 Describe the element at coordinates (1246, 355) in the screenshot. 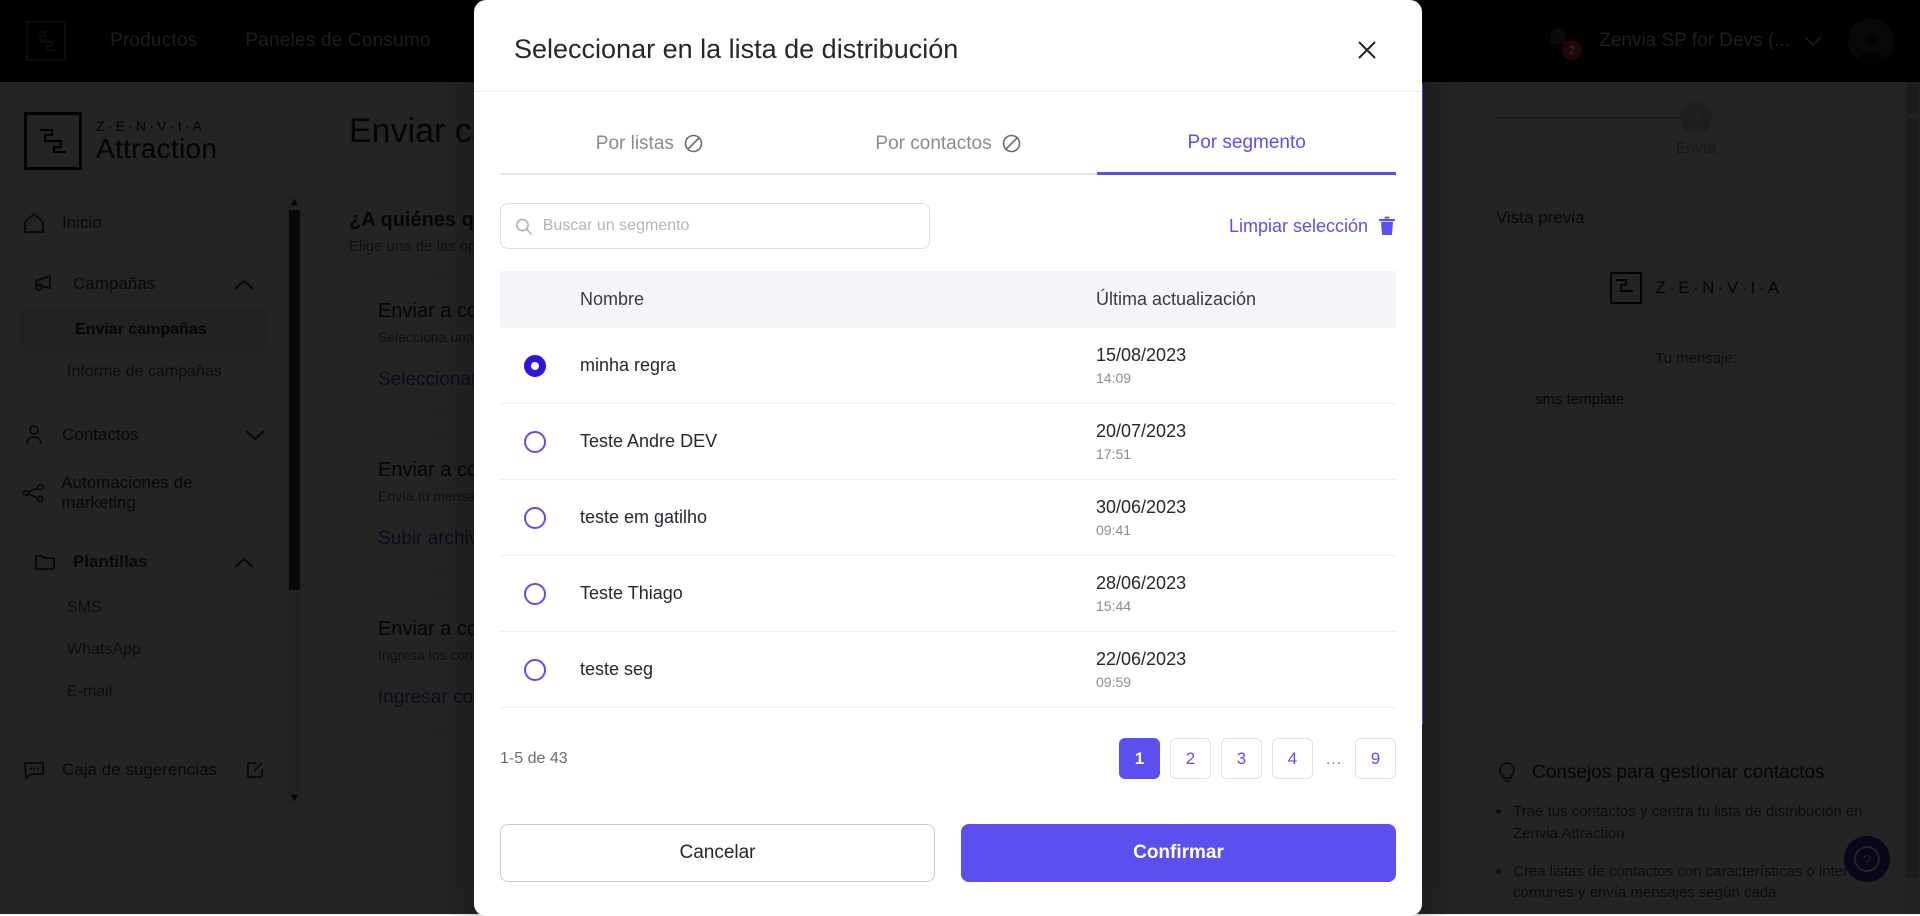

I see `row-date: 15/08/2023` at that location.